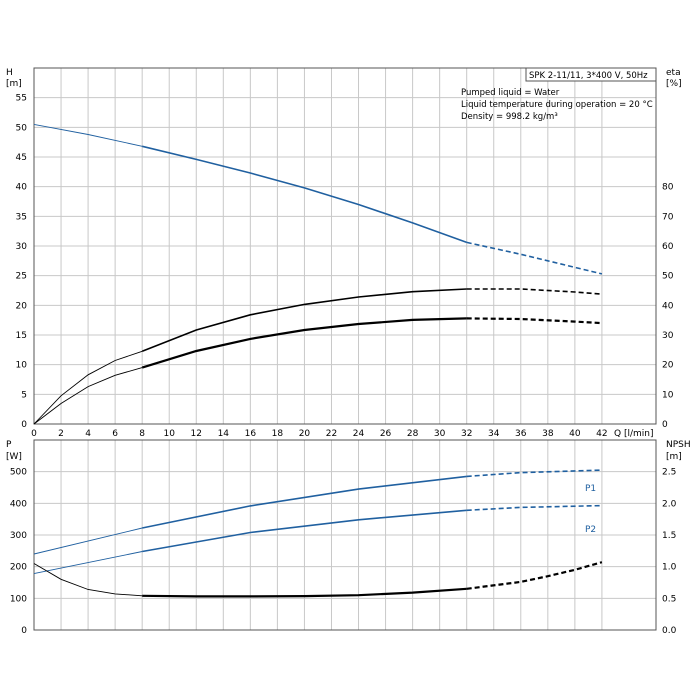 The height and width of the screenshot is (700, 700). Describe the element at coordinates (21, 158) in the screenshot. I see `upper-left-tick-label: 45` at that location.